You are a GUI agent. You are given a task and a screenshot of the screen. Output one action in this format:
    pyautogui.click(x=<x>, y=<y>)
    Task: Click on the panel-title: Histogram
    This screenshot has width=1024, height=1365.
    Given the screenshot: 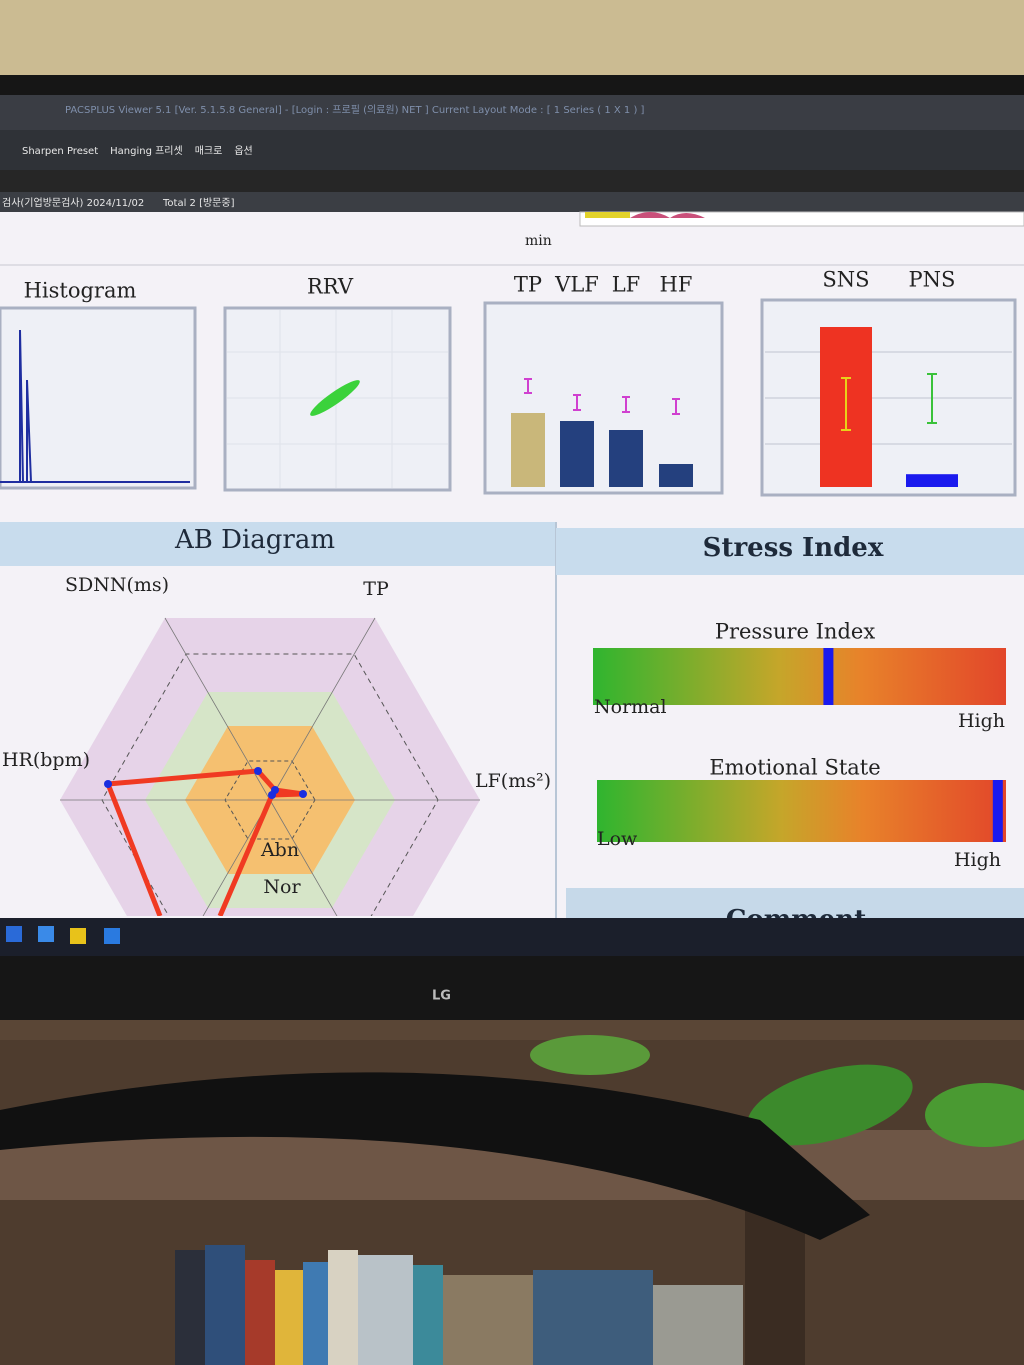 What is the action you would take?
    pyautogui.click(x=80, y=291)
    